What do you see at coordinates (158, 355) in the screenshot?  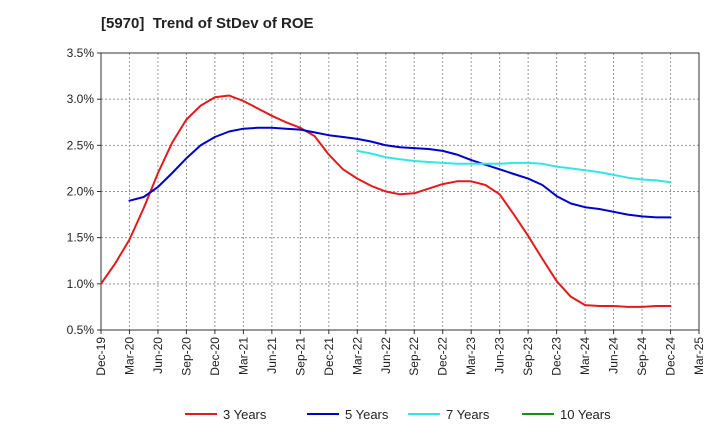 I see `x-tick-label: Jun-20` at bounding box center [158, 355].